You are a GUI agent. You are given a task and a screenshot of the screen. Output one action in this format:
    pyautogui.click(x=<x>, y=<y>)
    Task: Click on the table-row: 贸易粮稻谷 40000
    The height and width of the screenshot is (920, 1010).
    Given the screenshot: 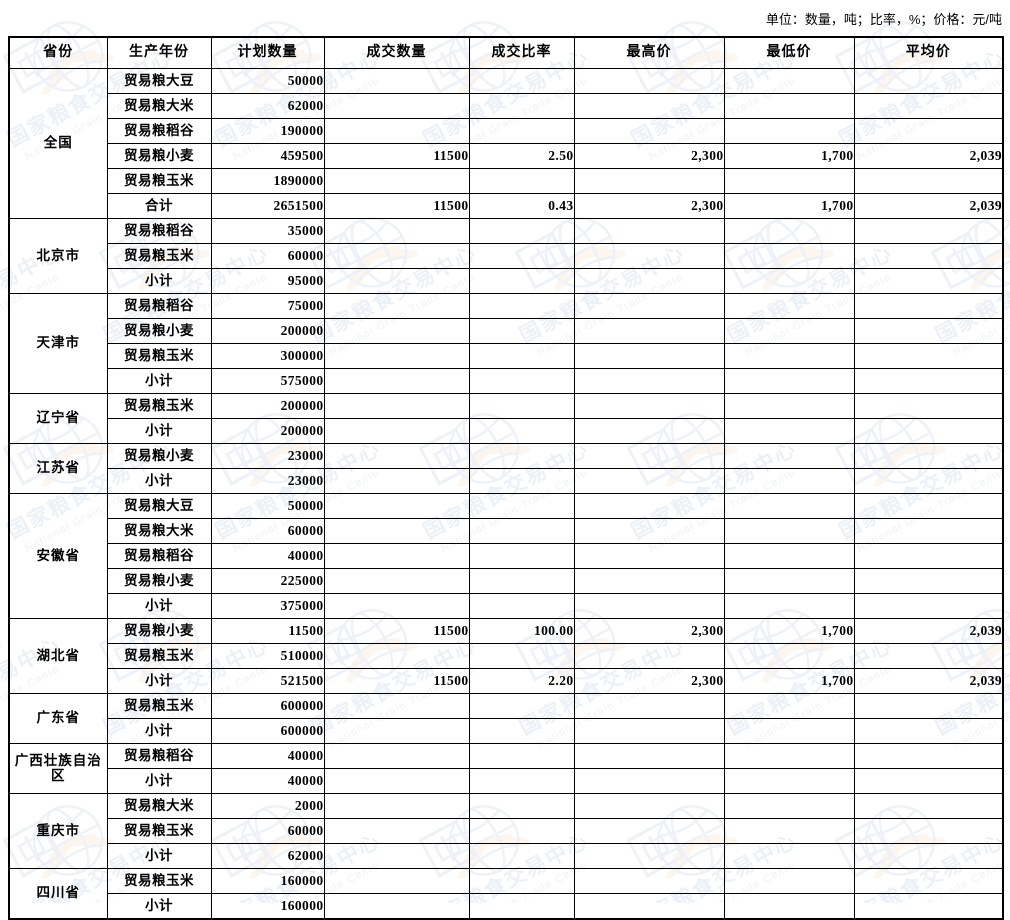 What is the action you would take?
    pyautogui.click(x=506, y=556)
    